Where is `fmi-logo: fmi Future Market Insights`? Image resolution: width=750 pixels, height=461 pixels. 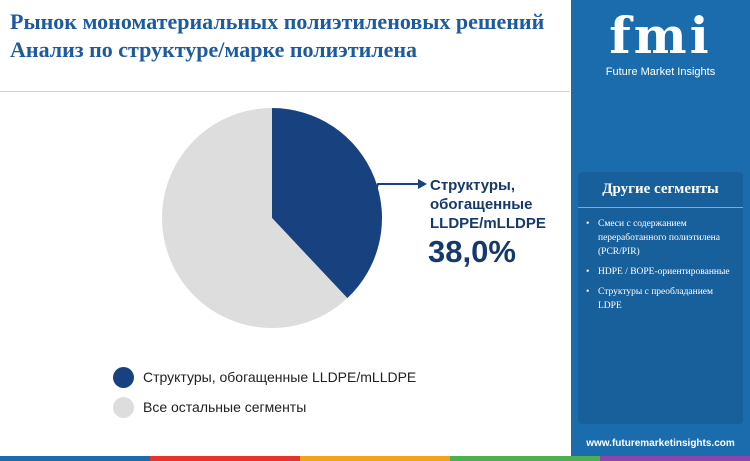 fmi-logo: fmi Future Market Insights is located at coordinates (660, 42).